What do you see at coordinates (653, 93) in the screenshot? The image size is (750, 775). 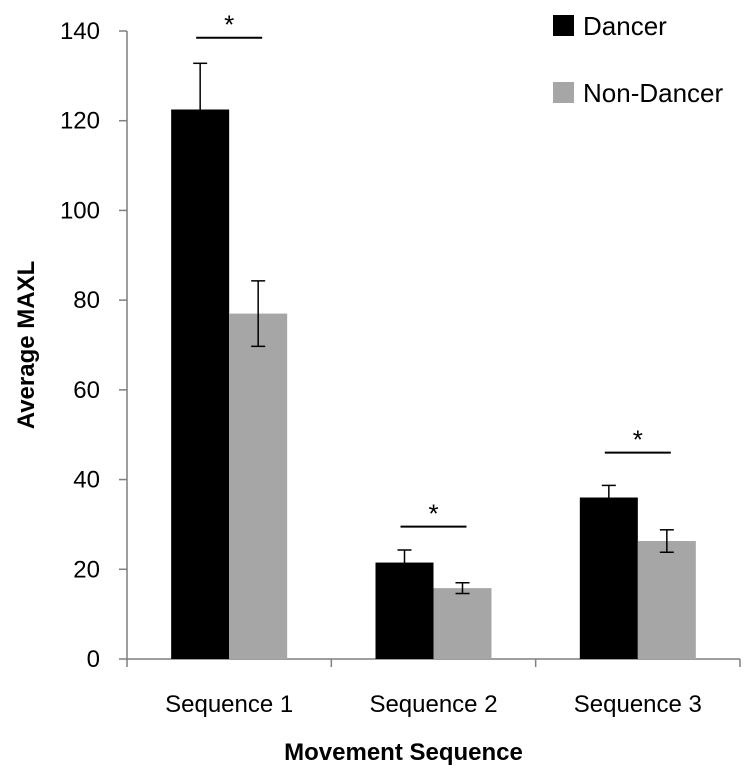 I see `legend-label: Non-Dancer` at bounding box center [653, 93].